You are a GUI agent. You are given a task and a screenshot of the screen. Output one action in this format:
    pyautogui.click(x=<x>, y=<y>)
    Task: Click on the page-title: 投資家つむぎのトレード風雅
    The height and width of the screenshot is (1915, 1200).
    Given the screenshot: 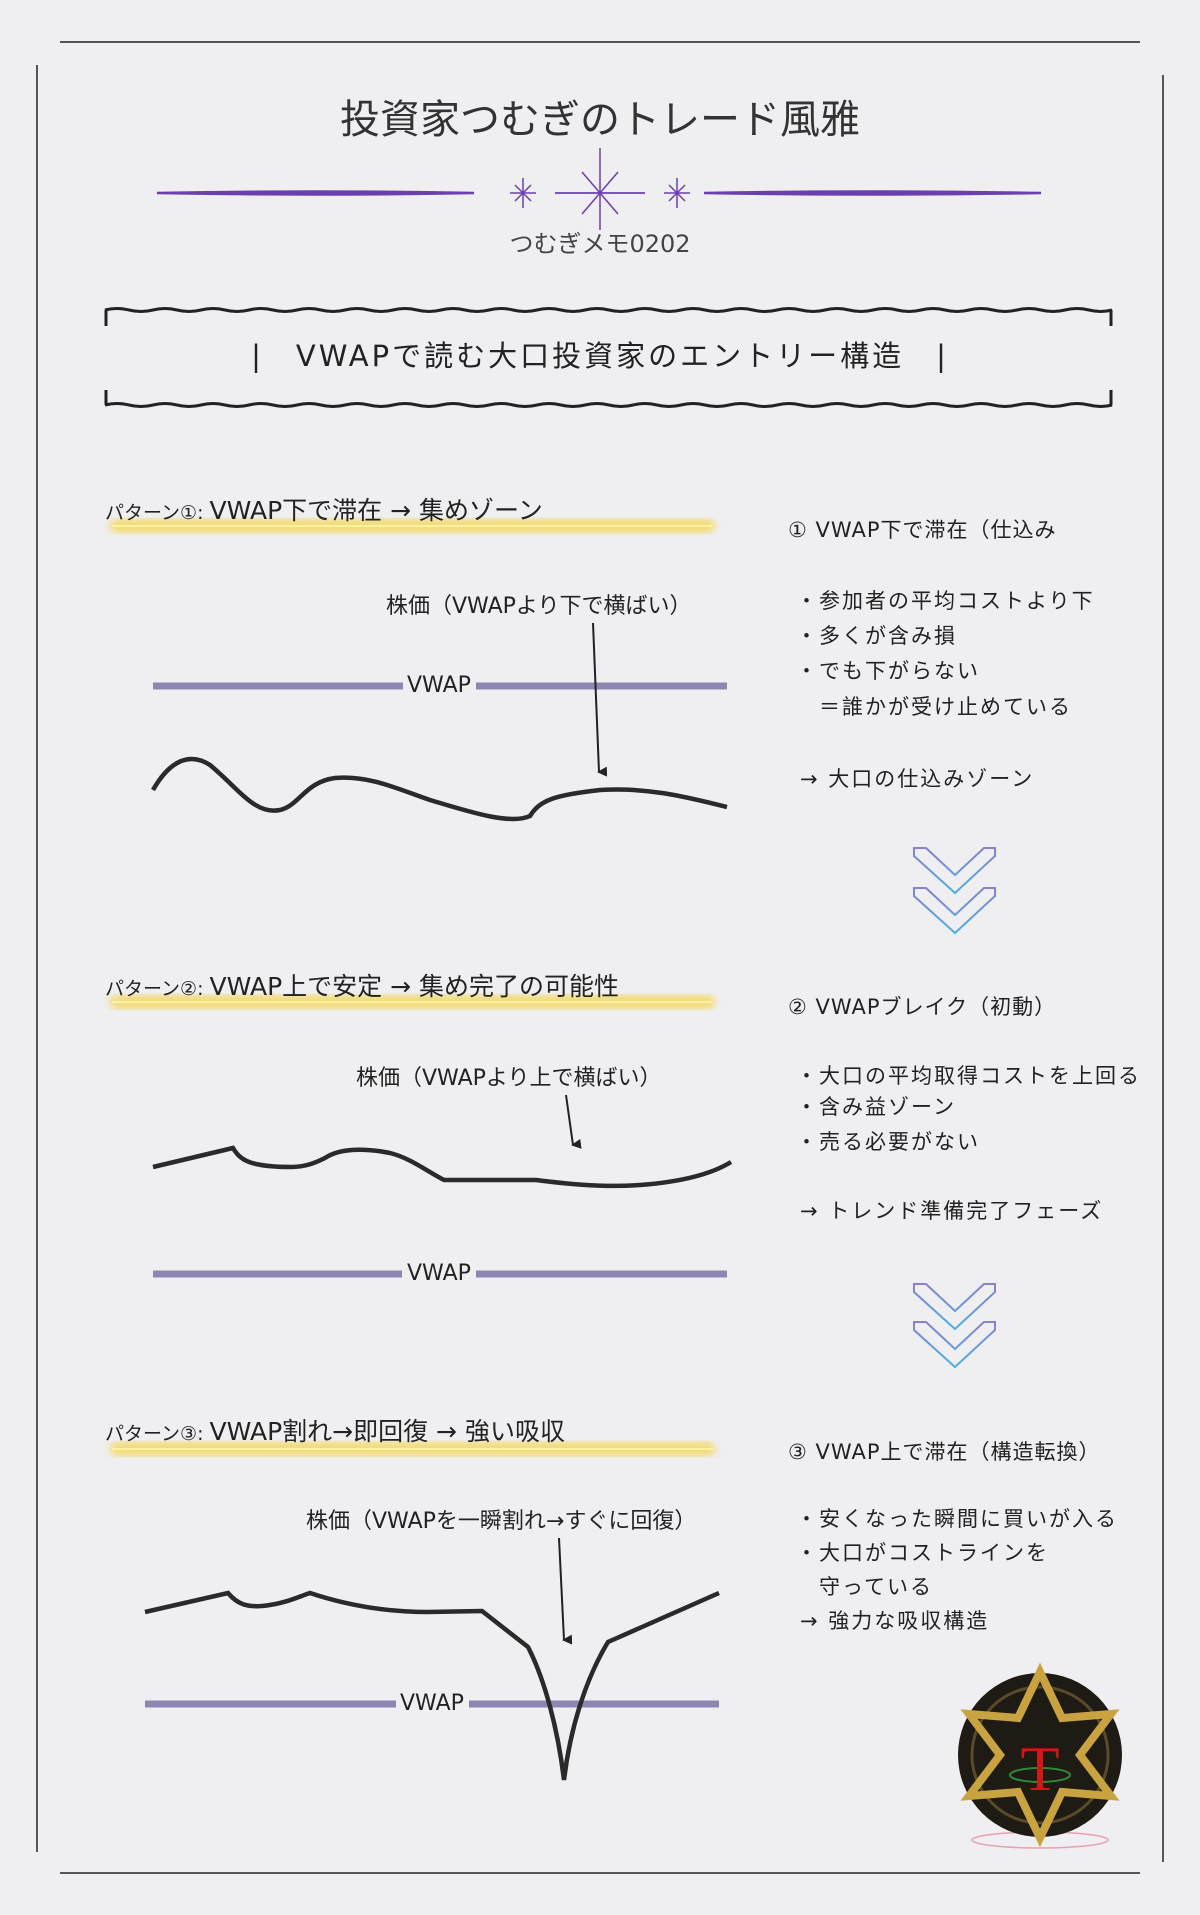 What is the action you would take?
    pyautogui.click(x=600, y=120)
    